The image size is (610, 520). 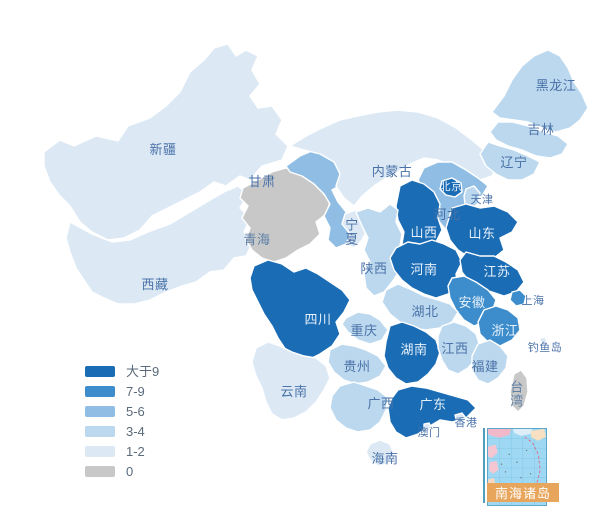 What do you see at coordinates (482, 233) in the screenshot?
I see `province-shandong` at bounding box center [482, 233].